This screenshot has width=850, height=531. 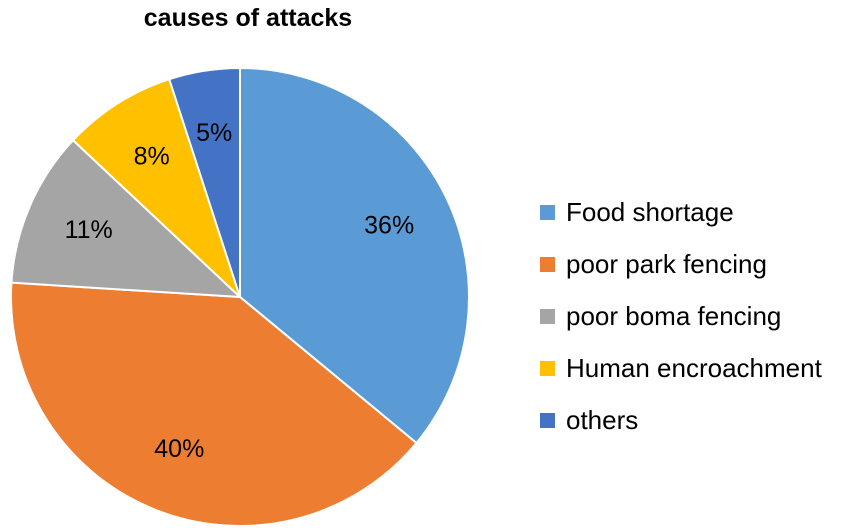 I want to click on legend-item: others, so click(x=681, y=420).